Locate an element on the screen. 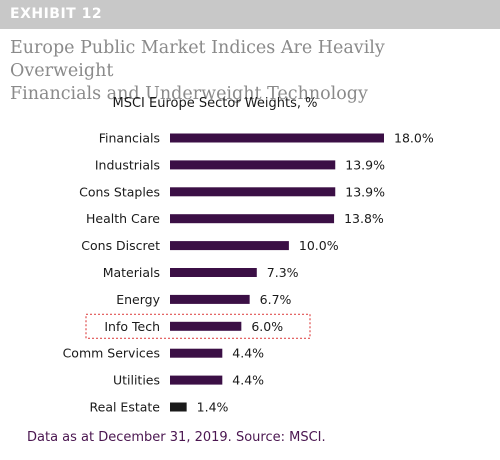  value-label: 7.3% is located at coordinates (283, 272).